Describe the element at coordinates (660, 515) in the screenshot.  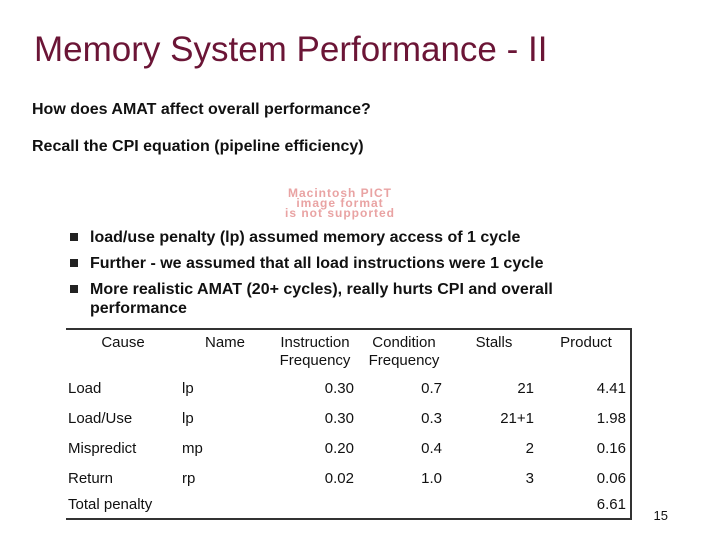
I see `page-number: 15` at that location.